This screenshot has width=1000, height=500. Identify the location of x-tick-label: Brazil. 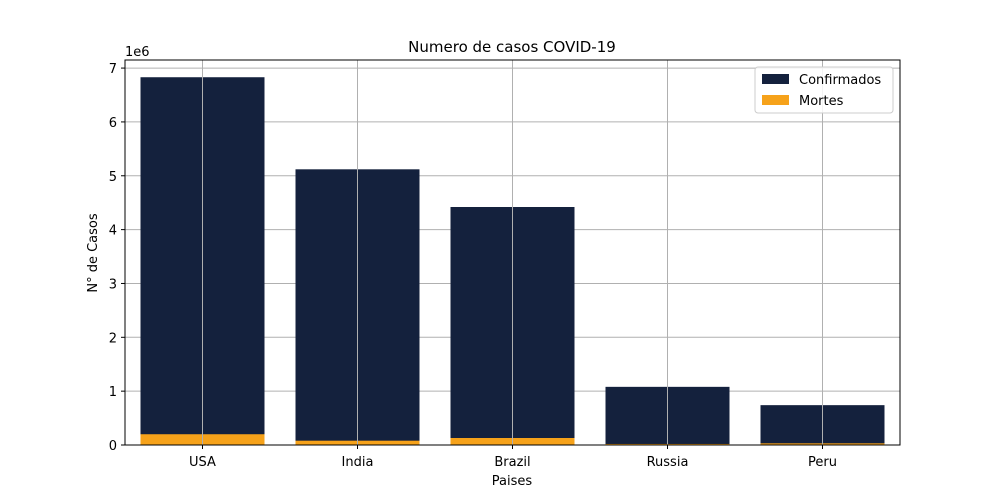
(512, 462).